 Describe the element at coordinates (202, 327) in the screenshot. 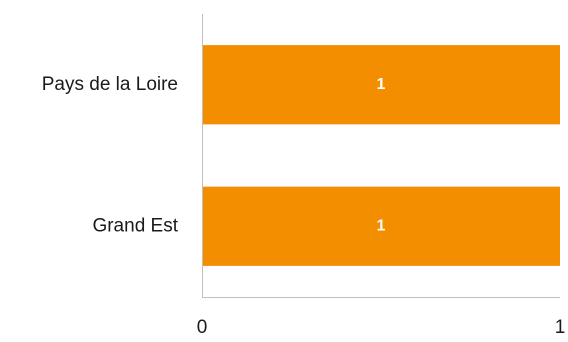

I see `x-tick-label: 0` at that location.